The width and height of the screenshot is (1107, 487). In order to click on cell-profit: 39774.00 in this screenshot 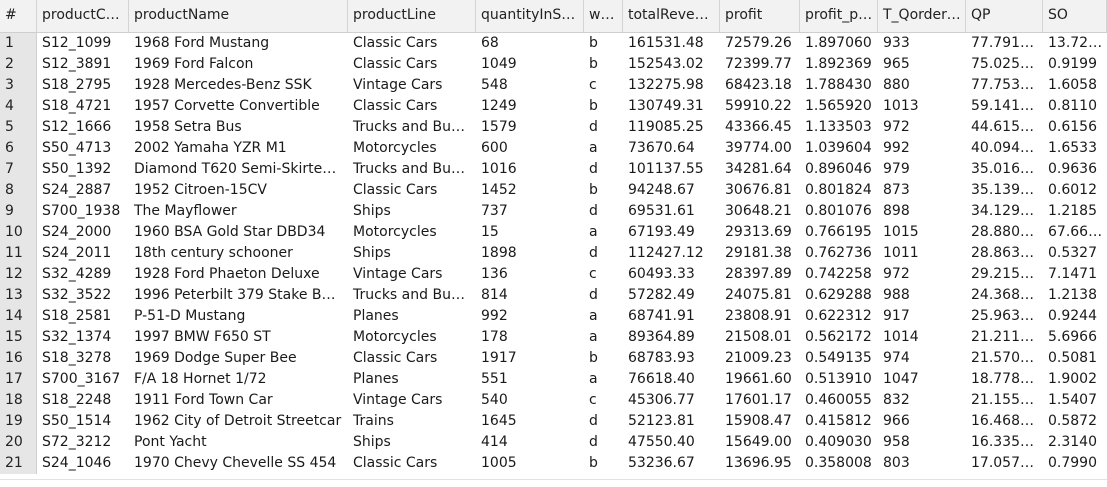, I will do `click(758, 148)`.